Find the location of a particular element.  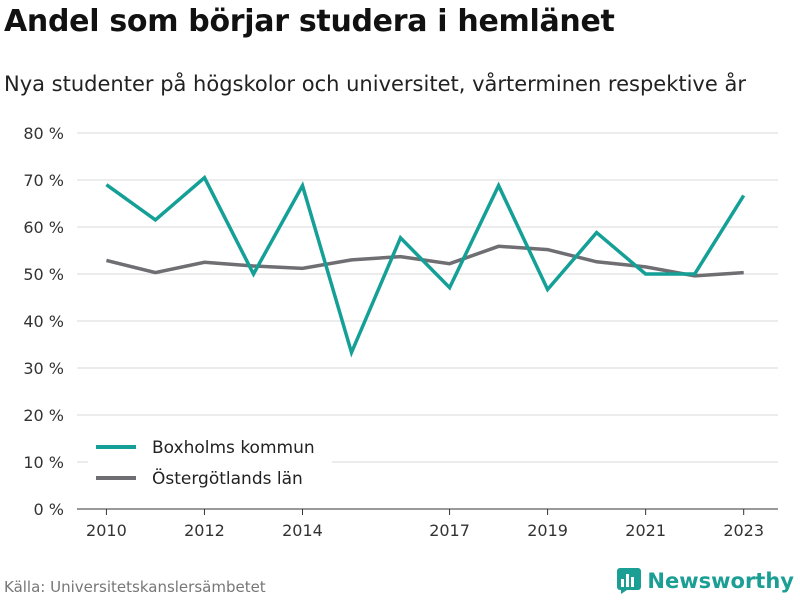

y-tick-label: 70 % is located at coordinates (43, 180).